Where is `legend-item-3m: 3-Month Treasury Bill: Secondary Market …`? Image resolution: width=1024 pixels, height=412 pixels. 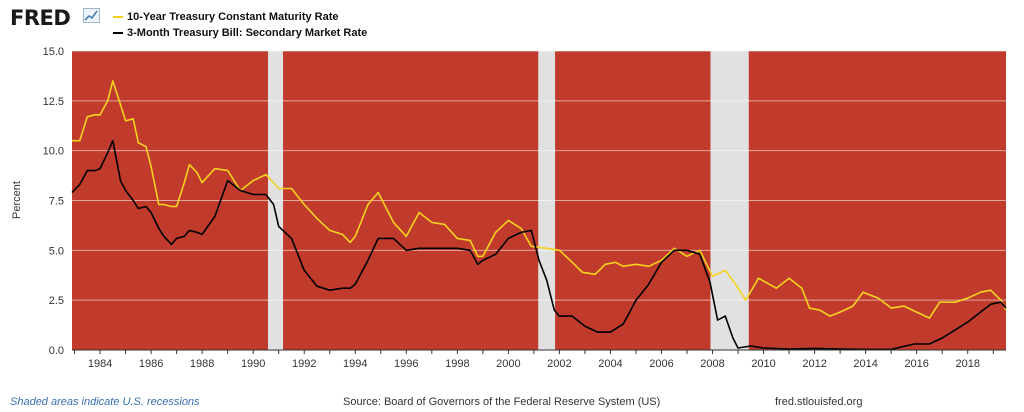
legend-item-3m: 3-Month Treasury Bill: Secondary Market … is located at coordinates (240, 33).